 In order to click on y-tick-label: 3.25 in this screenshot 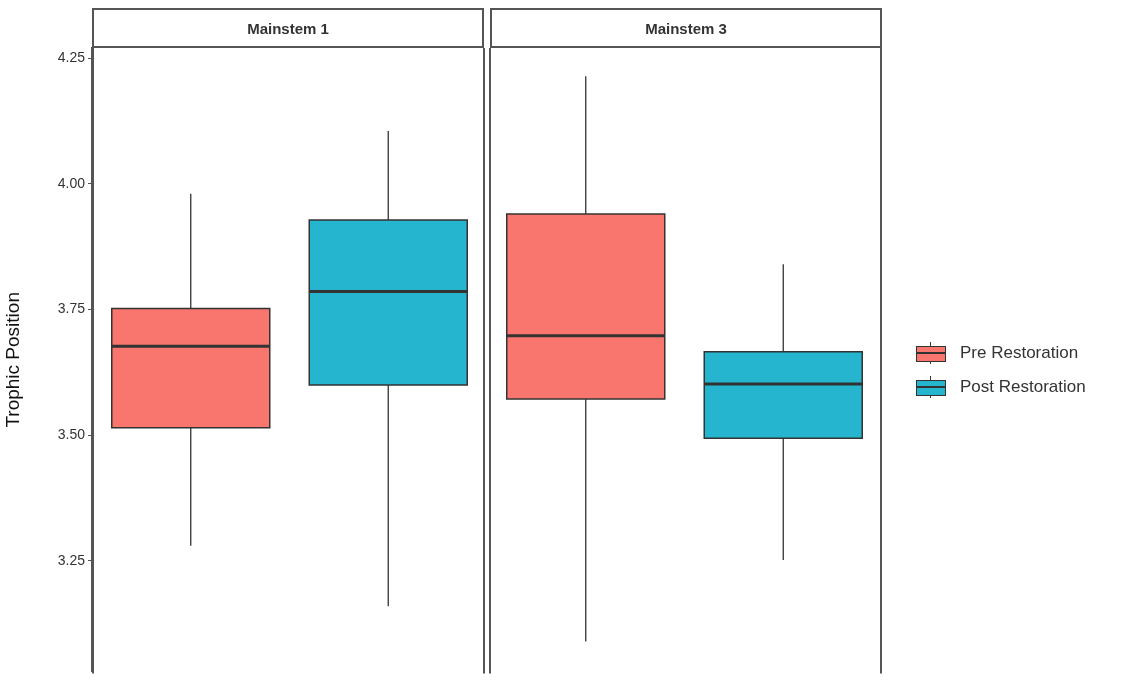, I will do `click(71, 559)`.